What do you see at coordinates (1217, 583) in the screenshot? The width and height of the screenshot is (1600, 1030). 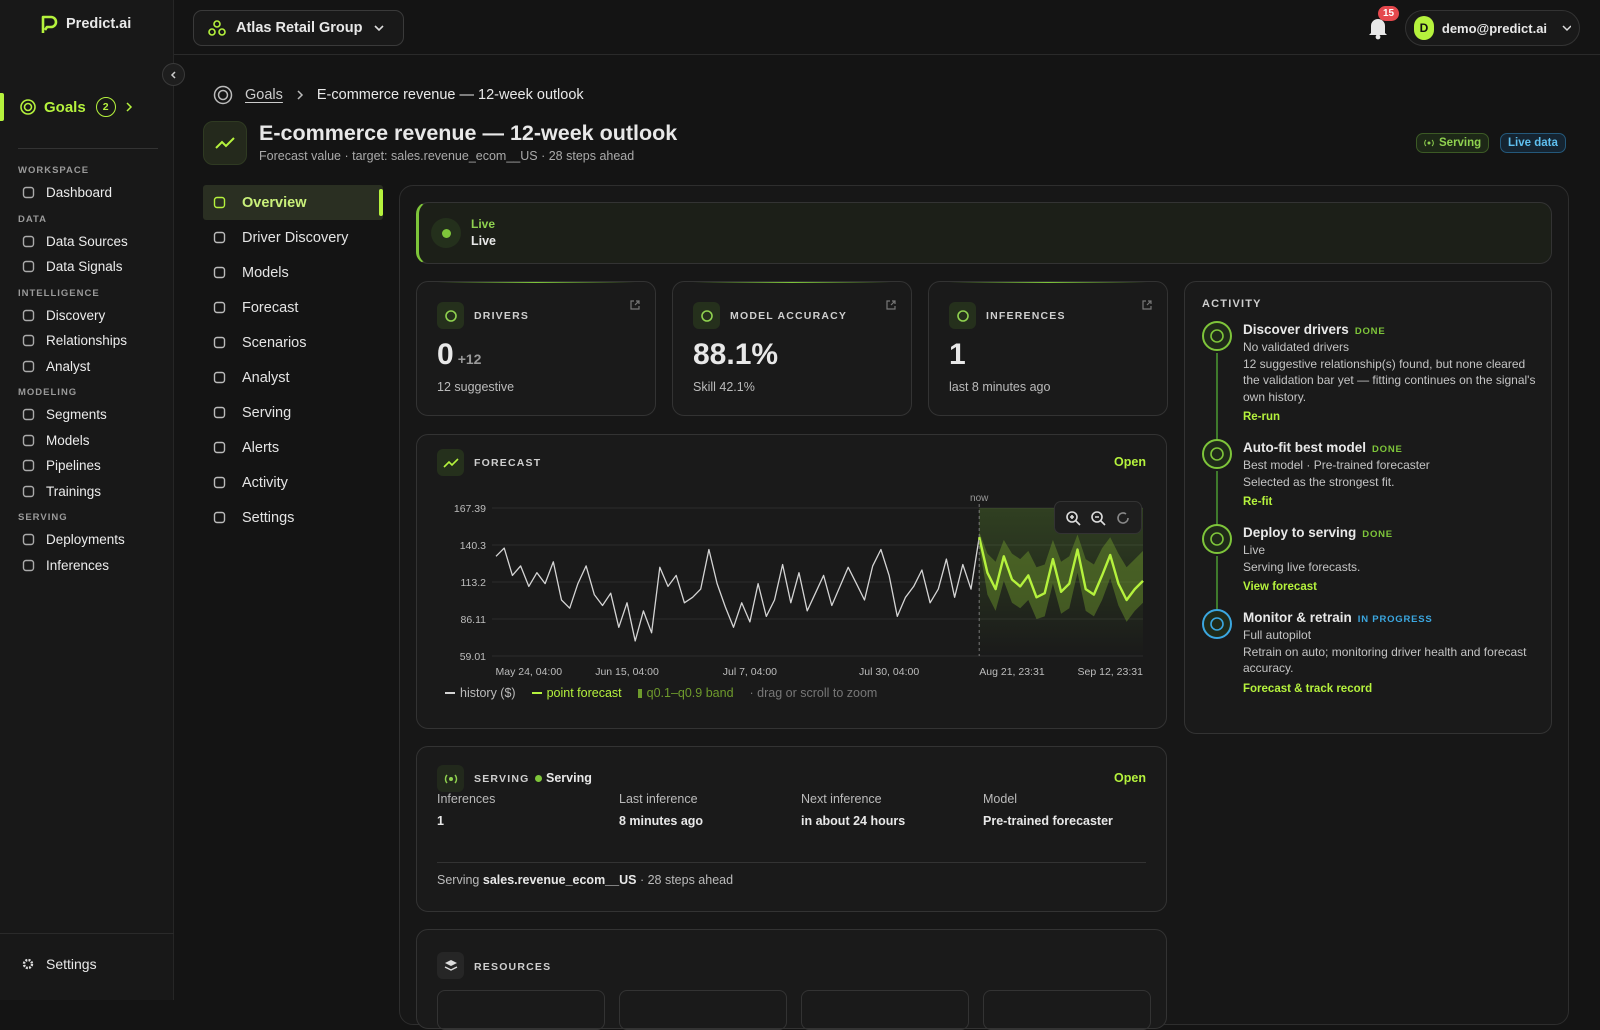 I see `connector` at bounding box center [1217, 583].